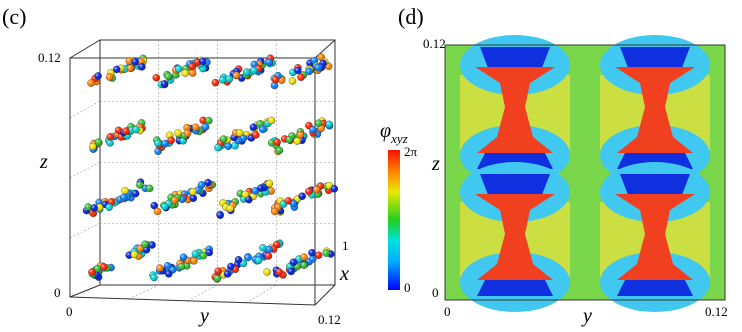 The image size is (742, 332). I want to click on colorbar-title: φxyz, so click(394, 133).